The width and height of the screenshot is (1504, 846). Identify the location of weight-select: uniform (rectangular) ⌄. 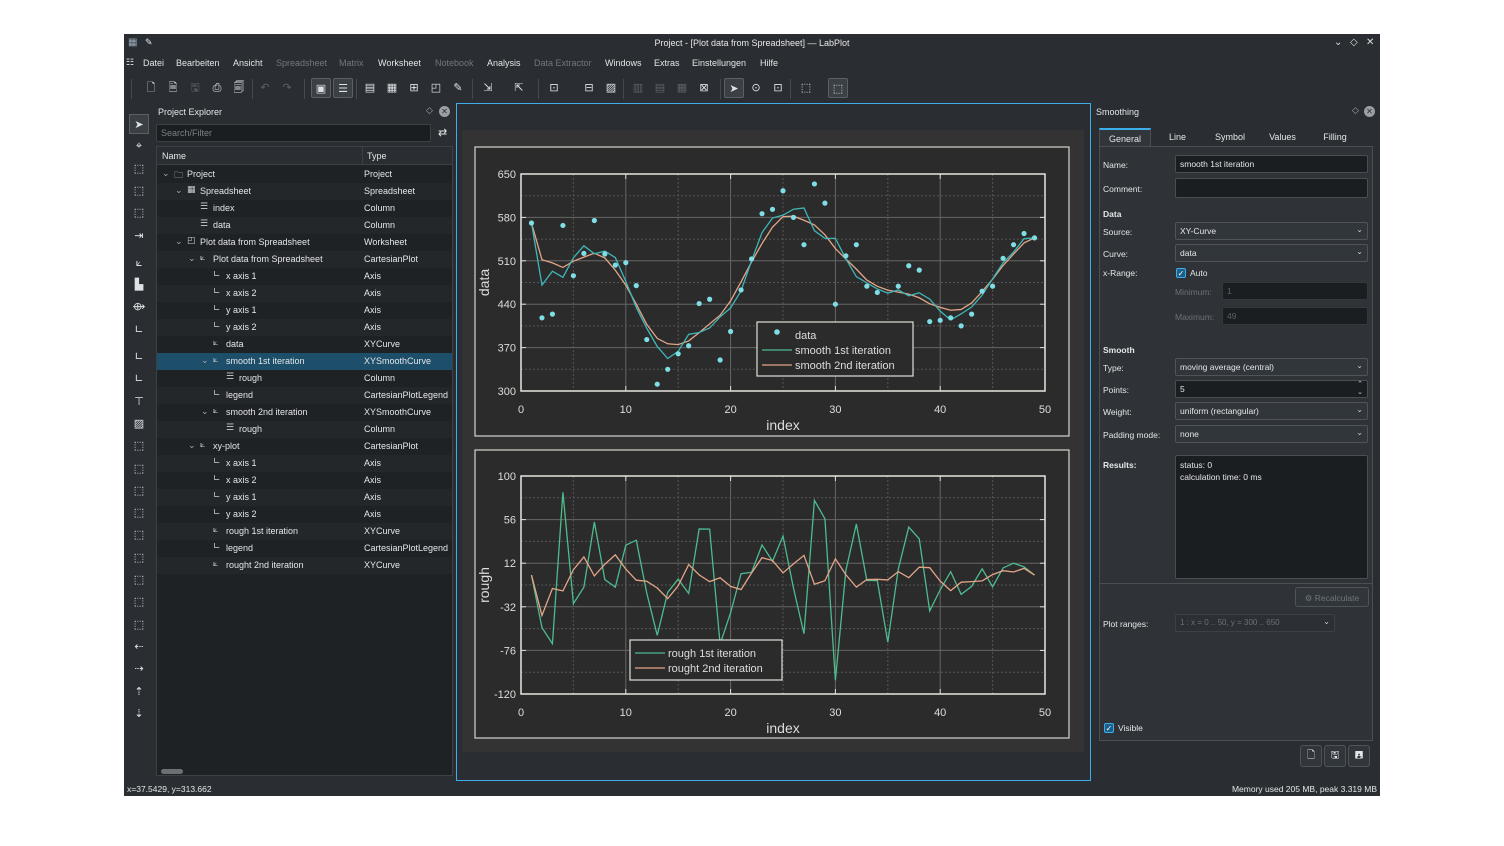
(1271, 411).